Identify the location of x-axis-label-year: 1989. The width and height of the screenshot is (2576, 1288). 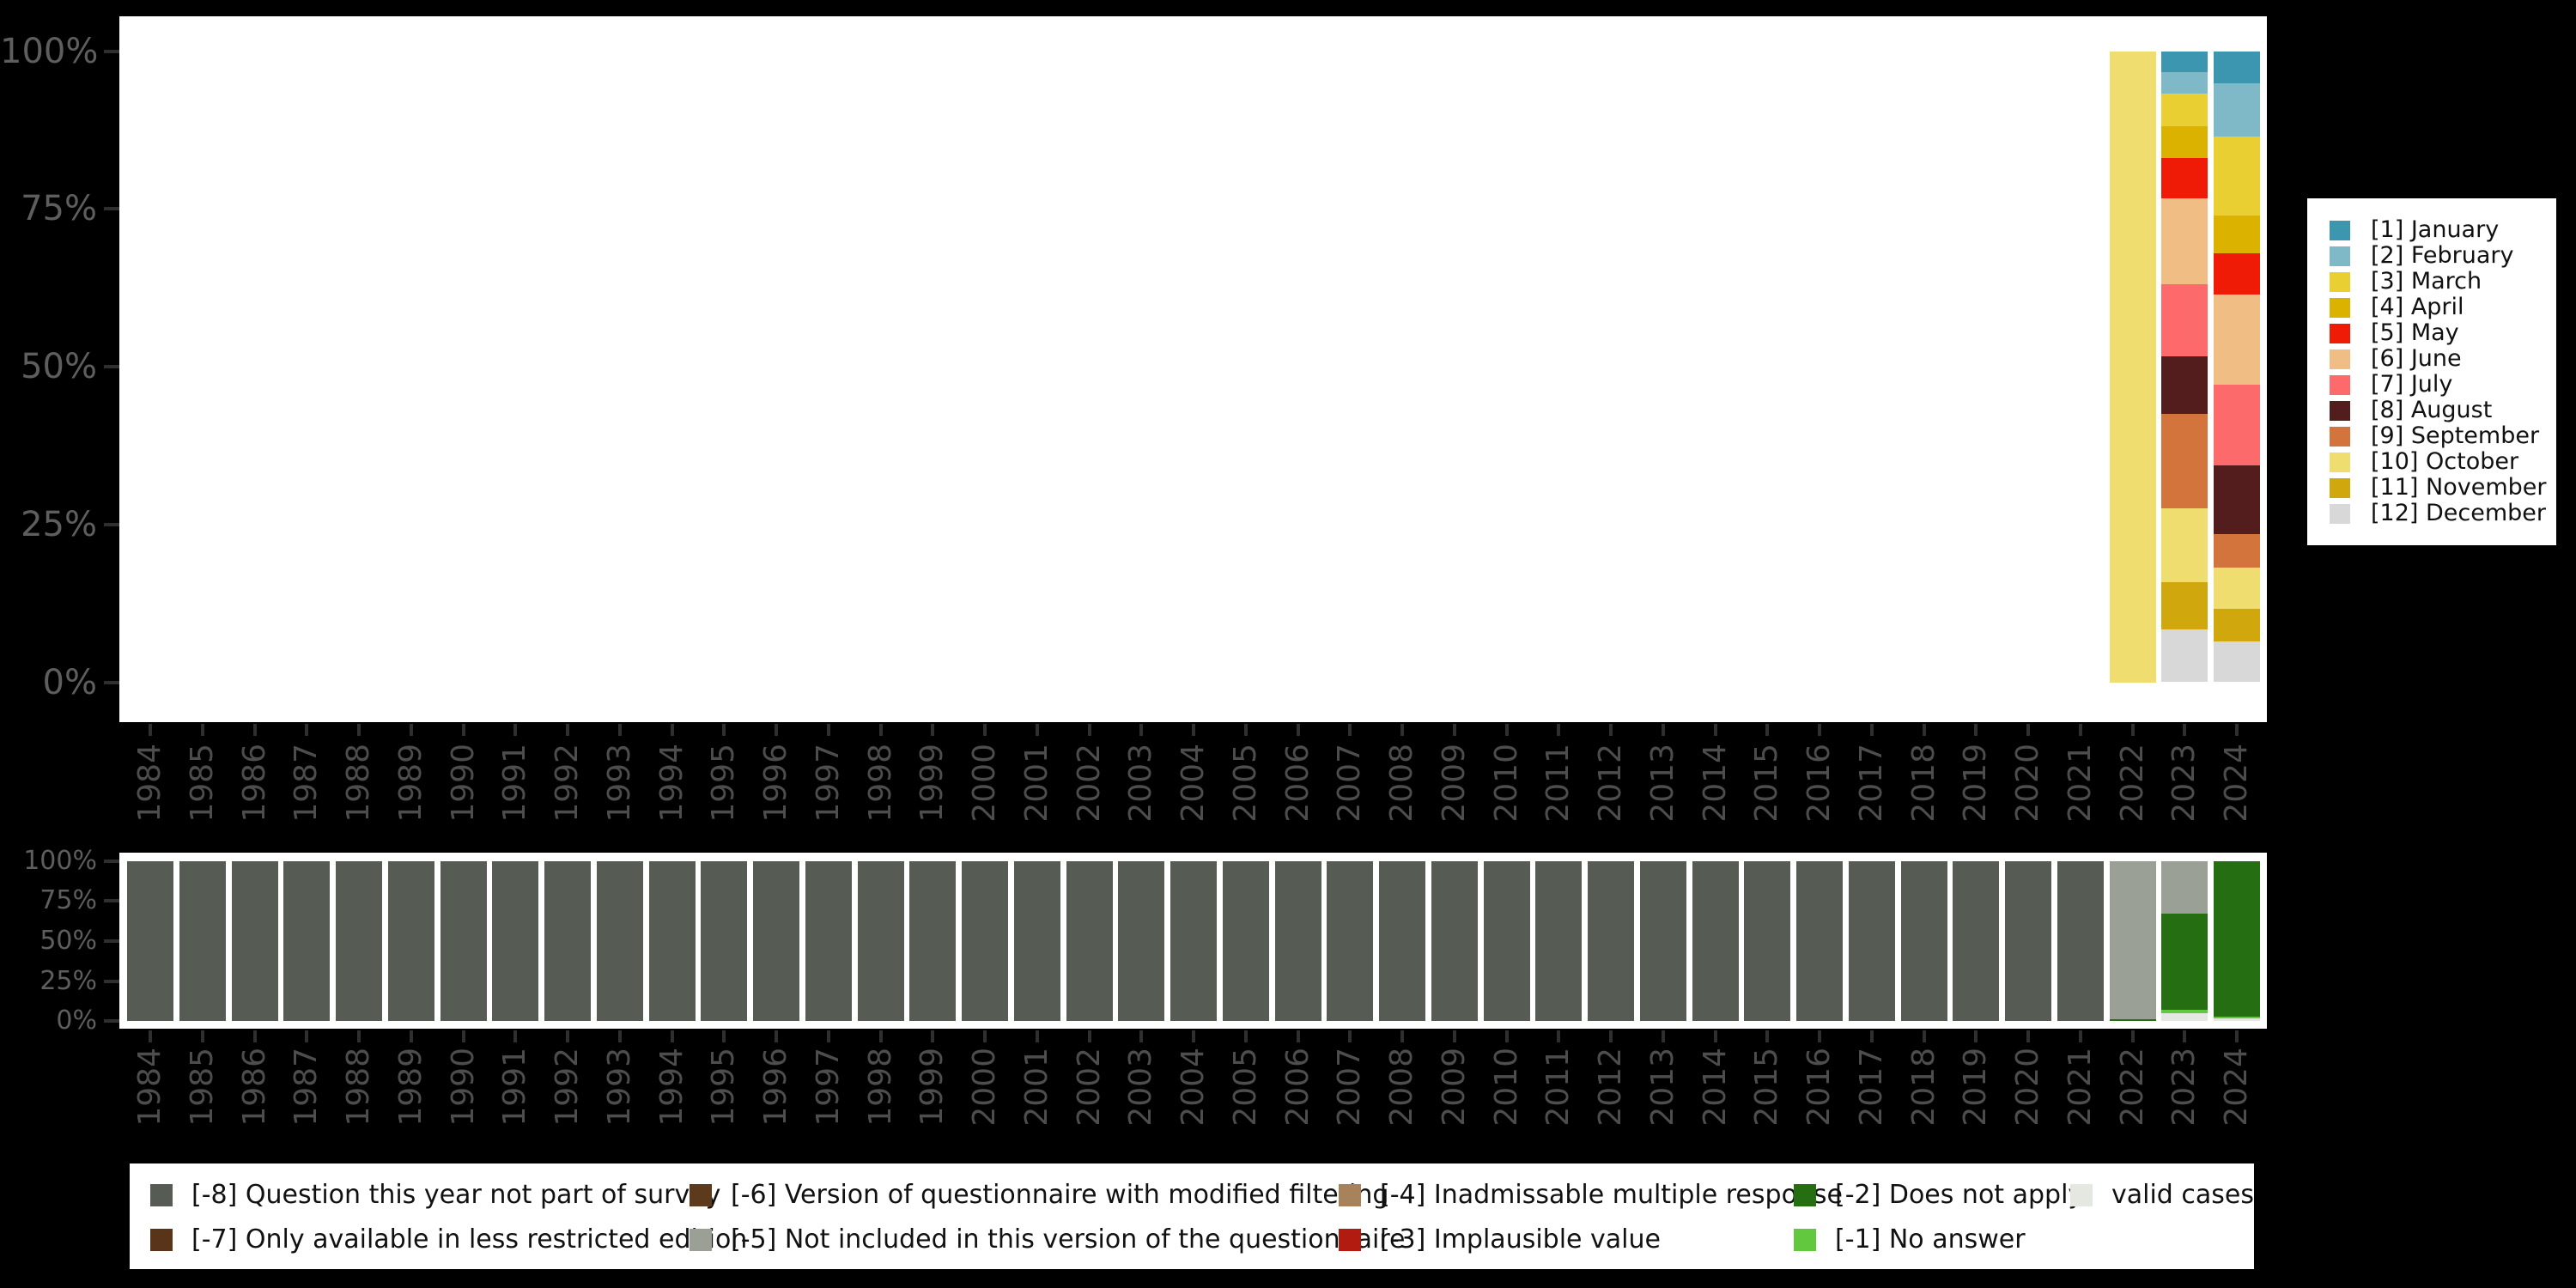
(410, 1087).